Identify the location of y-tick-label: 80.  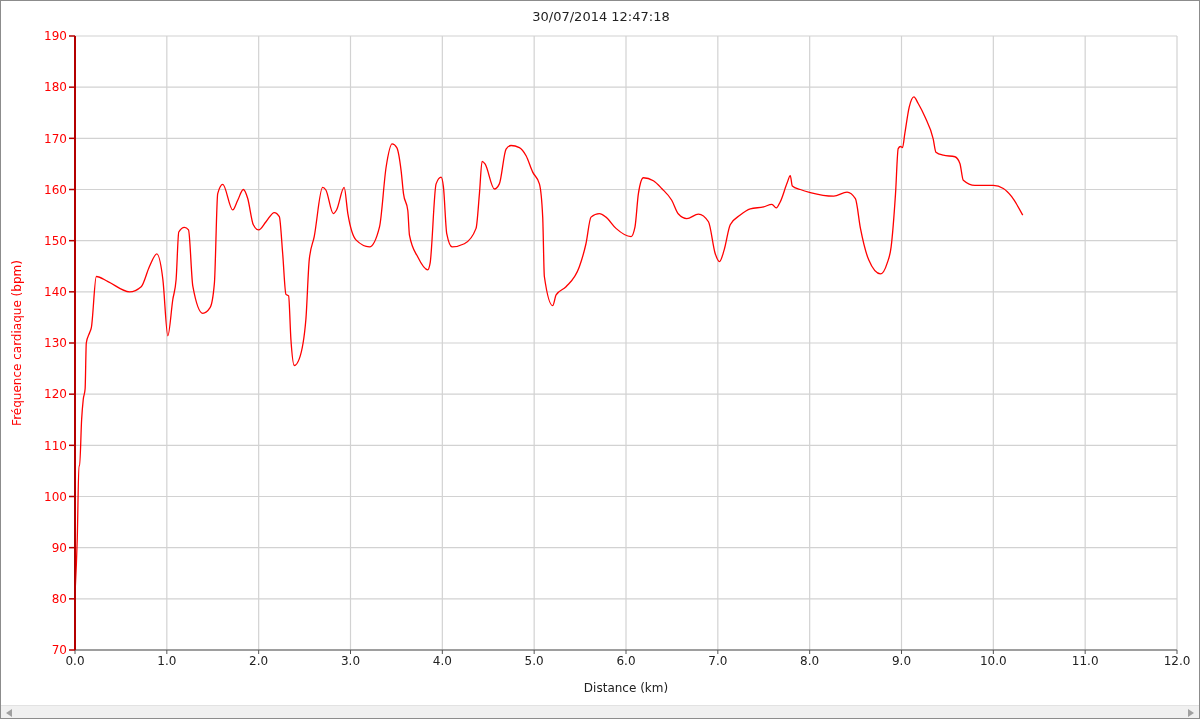
(59, 599).